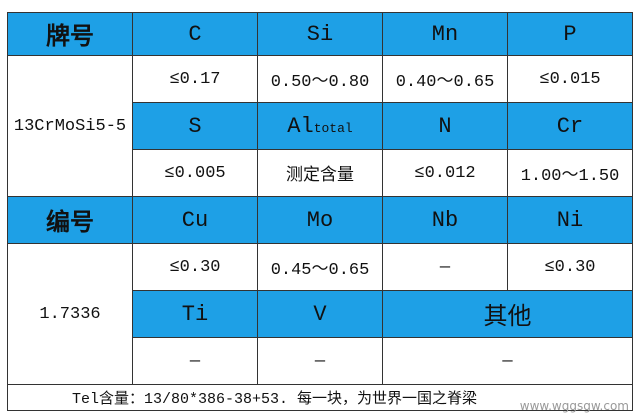  I want to click on header-row: 编号 Cu Mo Nb Ni, so click(320, 220).